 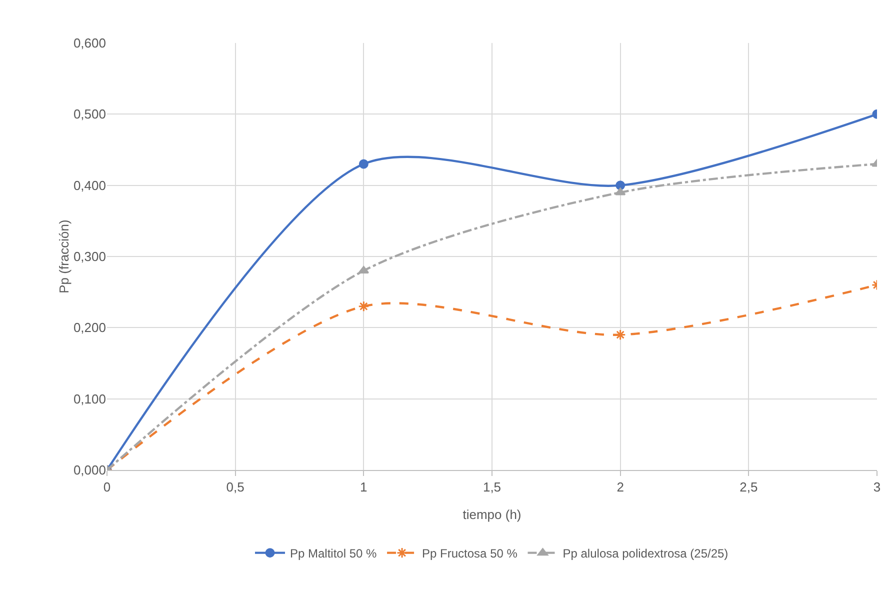 What do you see at coordinates (749, 487) in the screenshot?
I see `x-tick-label: 2,5` at bounding box center [749, 487].